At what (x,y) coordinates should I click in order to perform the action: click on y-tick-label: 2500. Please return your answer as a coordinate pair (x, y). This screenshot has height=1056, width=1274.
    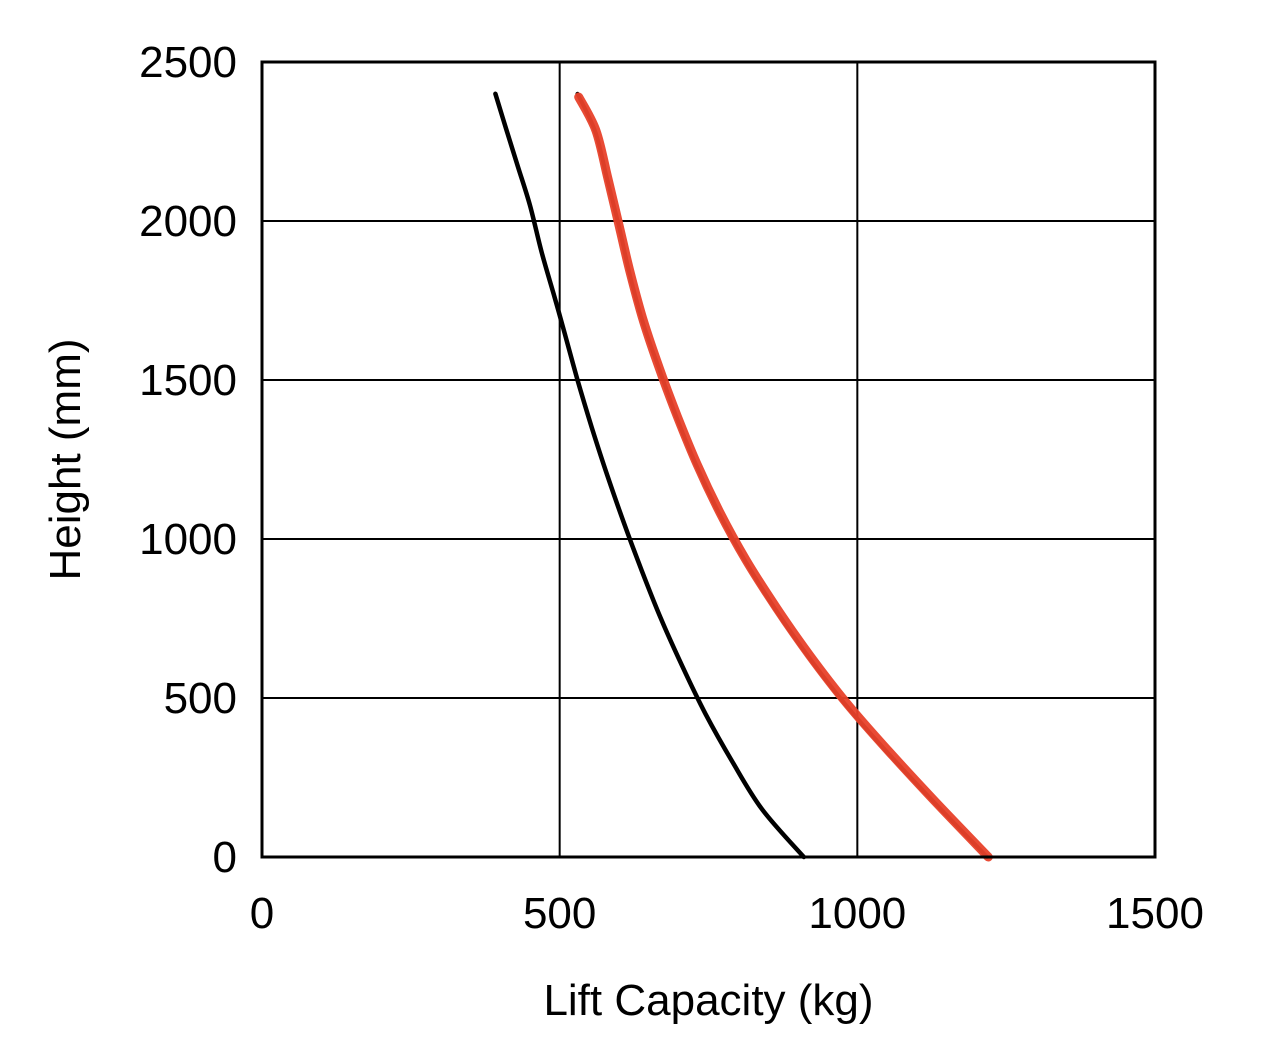
    Looking at the image, I should click on (188, 62).